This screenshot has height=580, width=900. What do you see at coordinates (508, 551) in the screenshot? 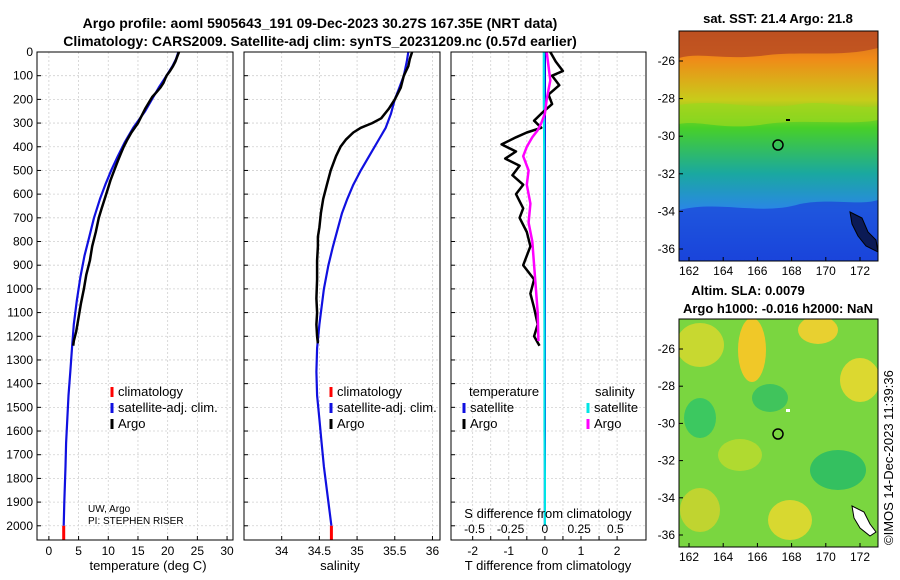
I see `x-tick-label: -1` at bounding box center [508, 551].